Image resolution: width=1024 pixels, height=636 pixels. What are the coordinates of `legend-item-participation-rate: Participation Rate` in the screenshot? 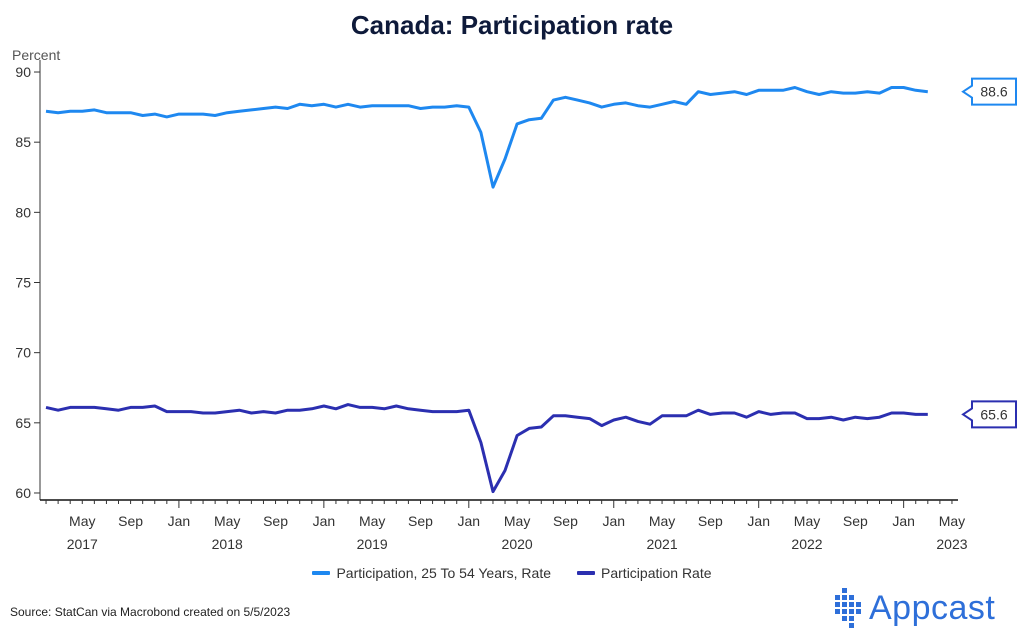 It's located at (644, 573).